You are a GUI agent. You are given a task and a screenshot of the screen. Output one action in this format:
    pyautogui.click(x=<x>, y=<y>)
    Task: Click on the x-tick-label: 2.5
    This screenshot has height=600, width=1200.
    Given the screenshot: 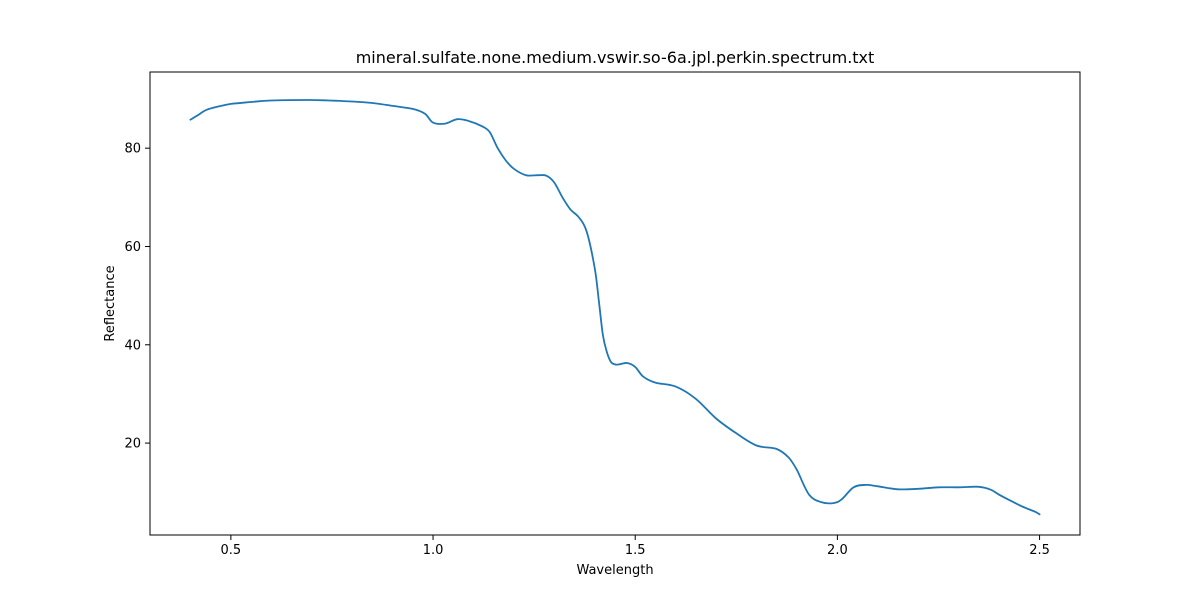 What is the action you would take?
    pyautogui.click(x=1039, y=550)
    